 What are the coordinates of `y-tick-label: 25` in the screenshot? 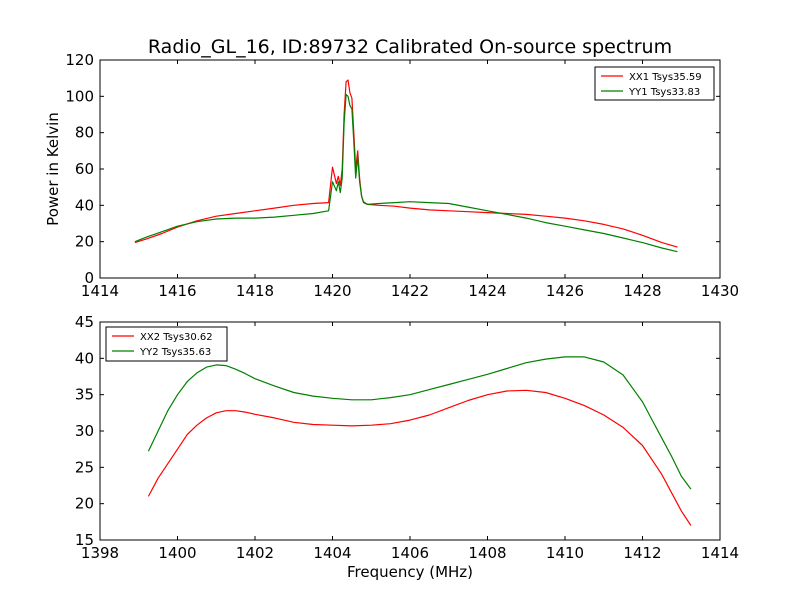 It's located at (84, 467).